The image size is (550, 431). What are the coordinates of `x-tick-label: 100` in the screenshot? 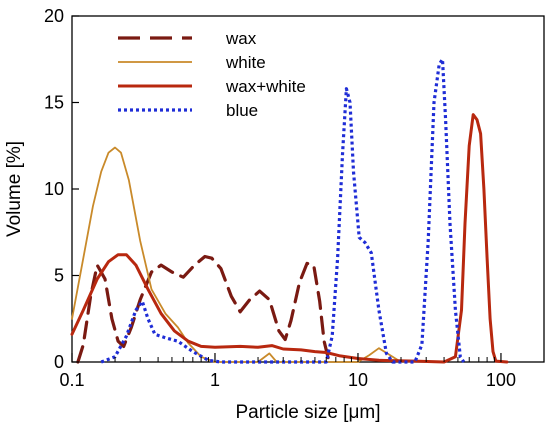 It's located at (501, 380).